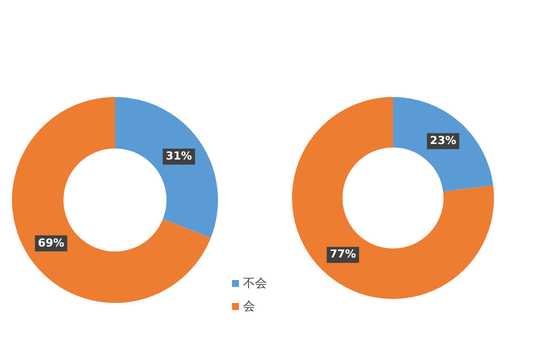 The height and width of the screenshot is (358, 538). Describe the element at coordinates (249, 306) in the screenshot. I see `legend-label: 会` at that location.